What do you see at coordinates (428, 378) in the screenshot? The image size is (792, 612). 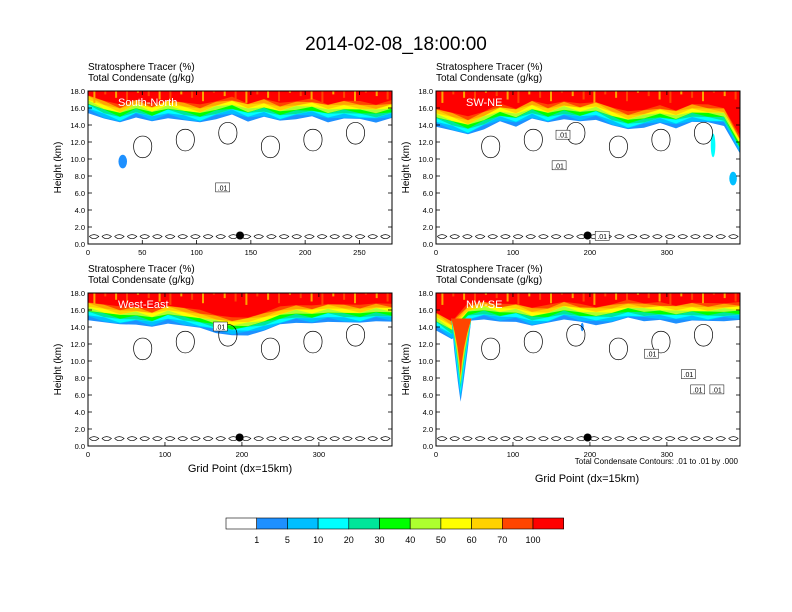 I see `y-tick-label: 8.0` at bounding box center [428, 378].